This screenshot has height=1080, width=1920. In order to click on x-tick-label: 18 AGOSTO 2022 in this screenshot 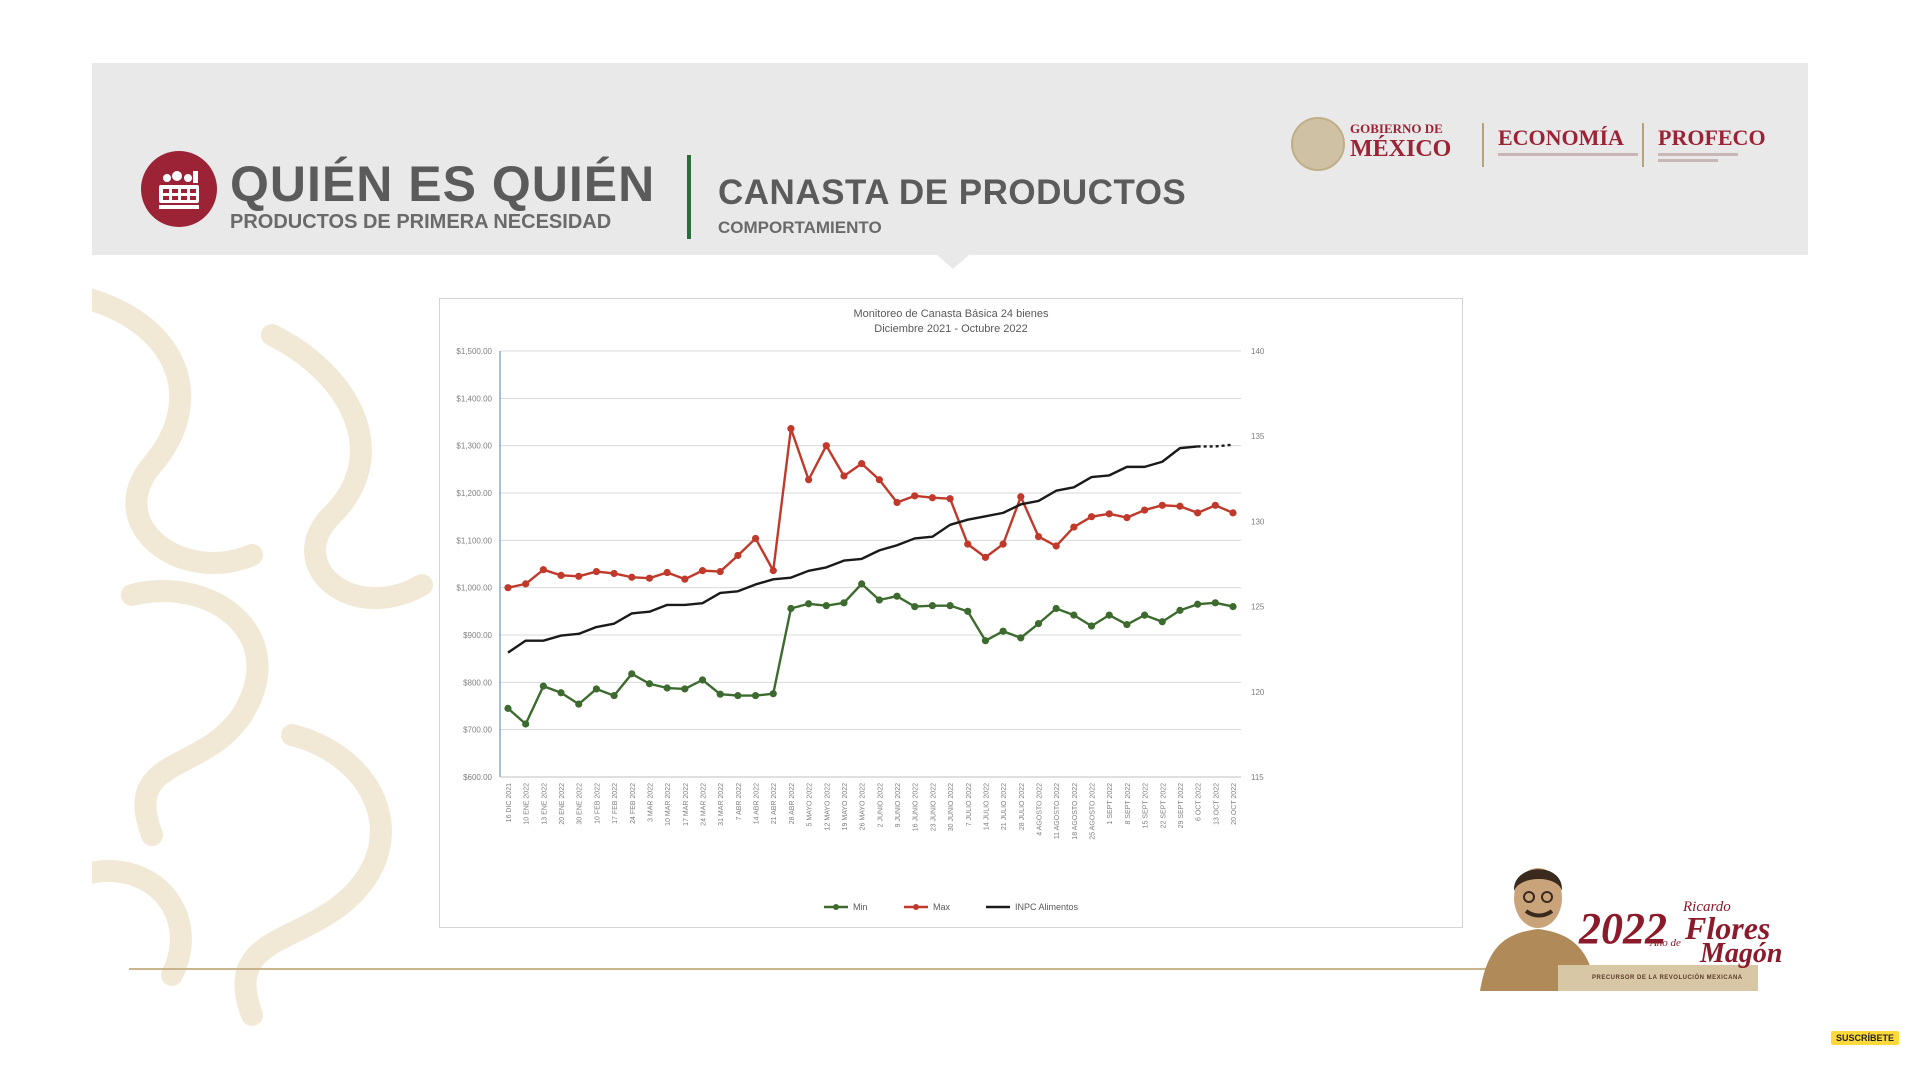, I will do `click(1075, 811)`.